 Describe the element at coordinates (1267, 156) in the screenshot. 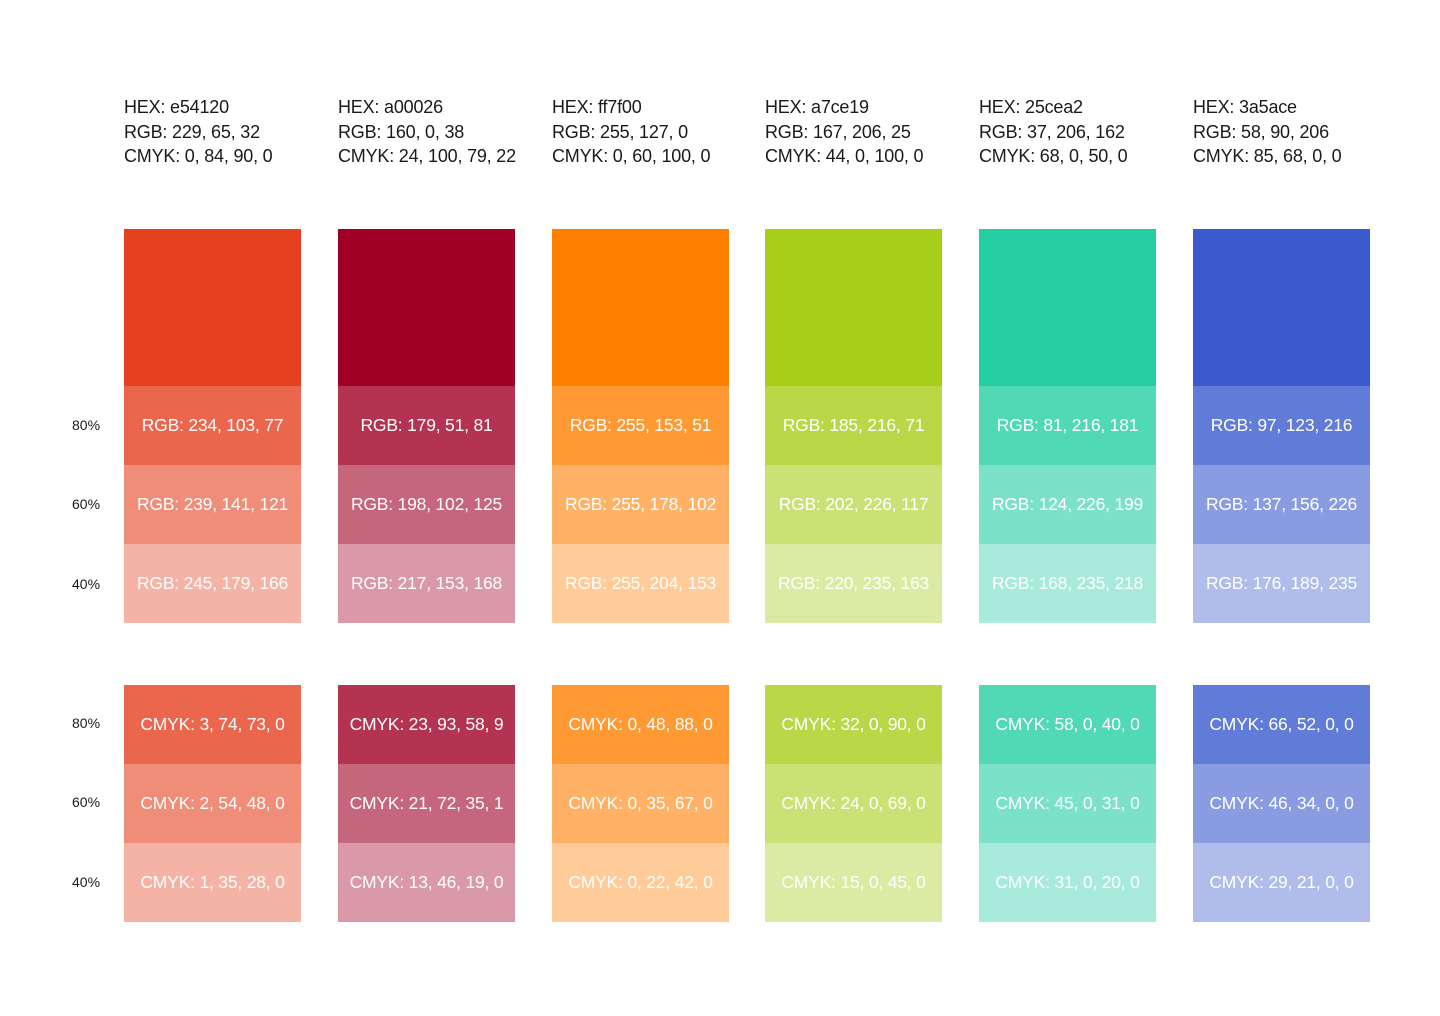

I see `cmyk-label: CMYK: 85, 68, 0, 0` at that location.